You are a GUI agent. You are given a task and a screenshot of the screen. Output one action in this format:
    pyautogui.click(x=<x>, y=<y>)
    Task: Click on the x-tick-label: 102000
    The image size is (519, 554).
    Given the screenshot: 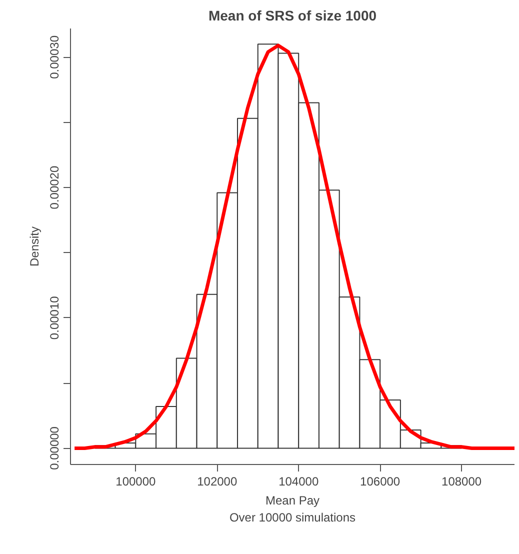 What is the action you would take?
    pyautogui.click(x=217, y=481)
    